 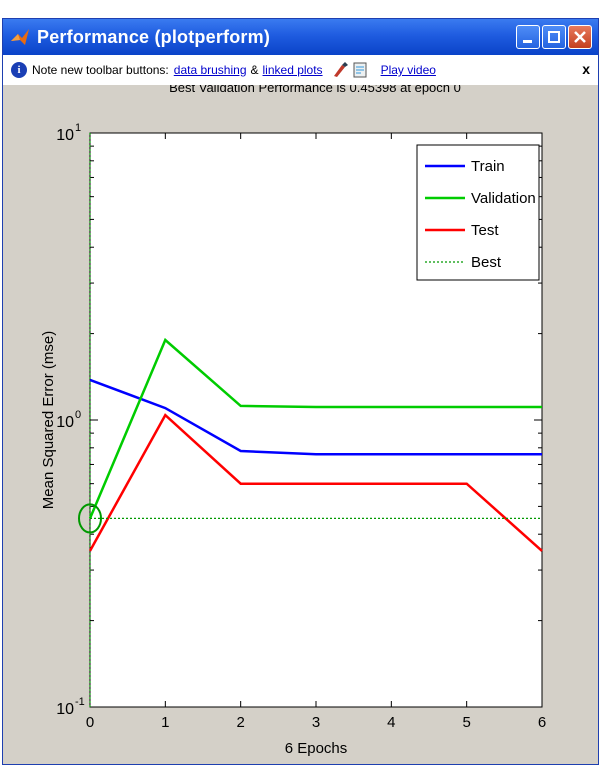 I want to click on close-icon, so click(x=580, y=37).